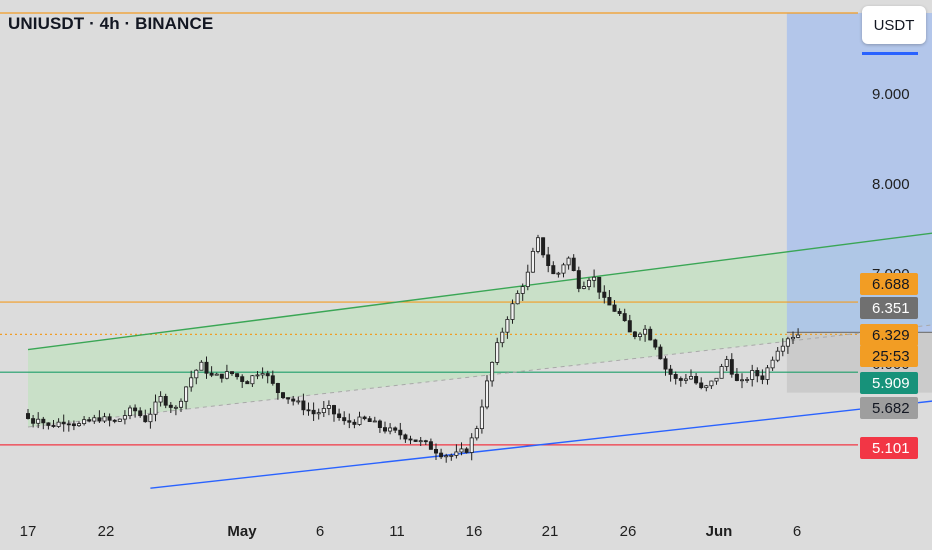 The image size is (932, 550). Describe the element at coordinates (550, 531) in the screenshot. I see `x-tick-label-6: 21` at that location.